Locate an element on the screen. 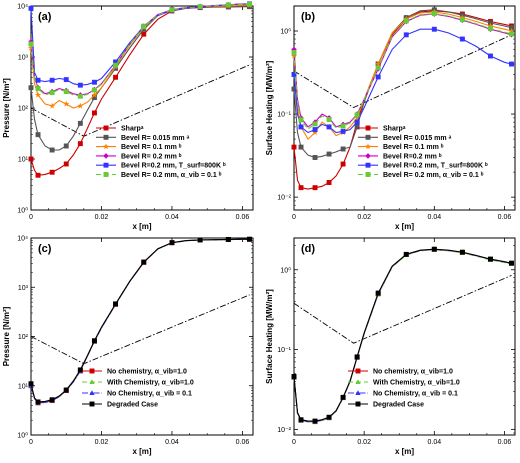 This screenshot has width=520, height=463. legend-label: With Chemistry, α_vib=1.0 is located at coordinates (150, 383).